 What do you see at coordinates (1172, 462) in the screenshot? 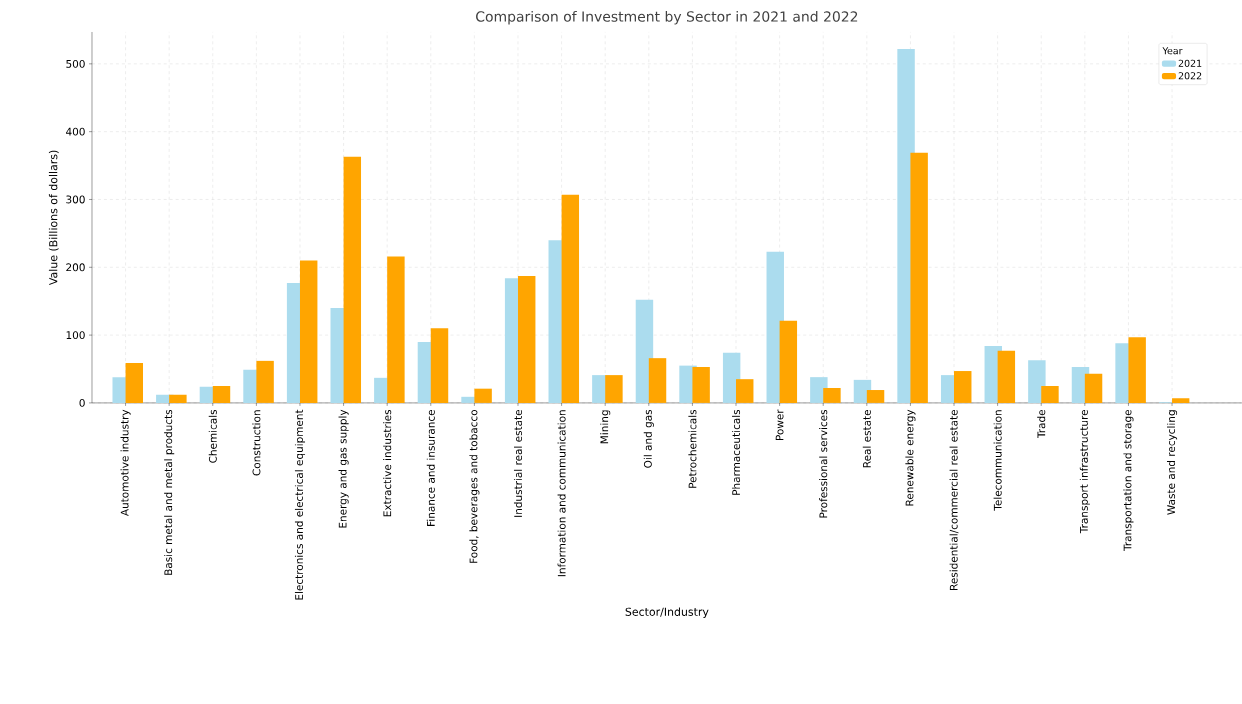
I see `x-tick-label: Waste and recycling` at bounding box center [1172, 462].